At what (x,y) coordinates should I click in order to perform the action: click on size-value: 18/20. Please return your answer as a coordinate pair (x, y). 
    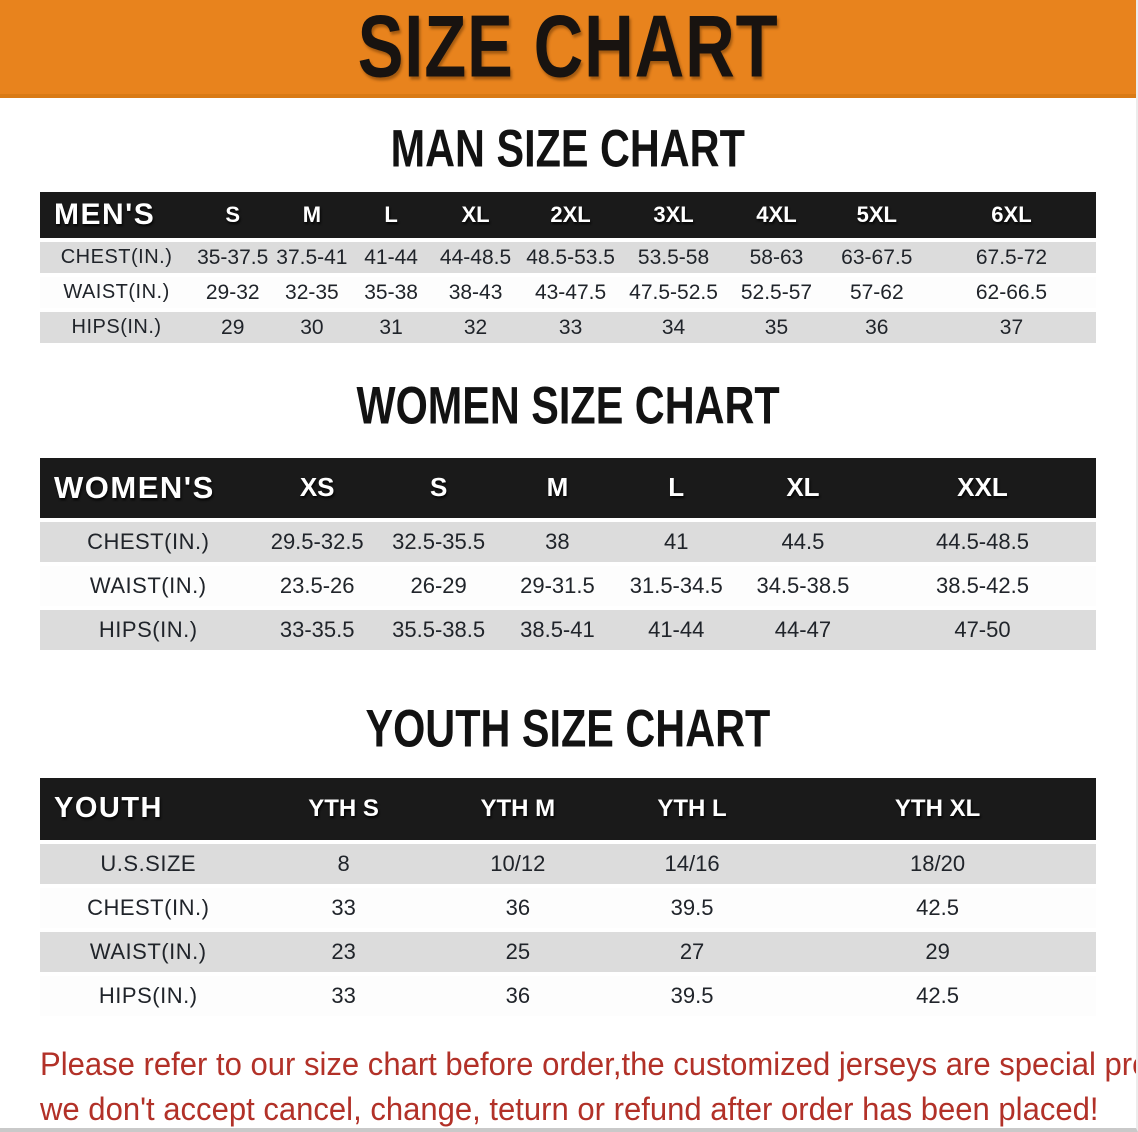
    Looking at the image, I should click on (937, 863).